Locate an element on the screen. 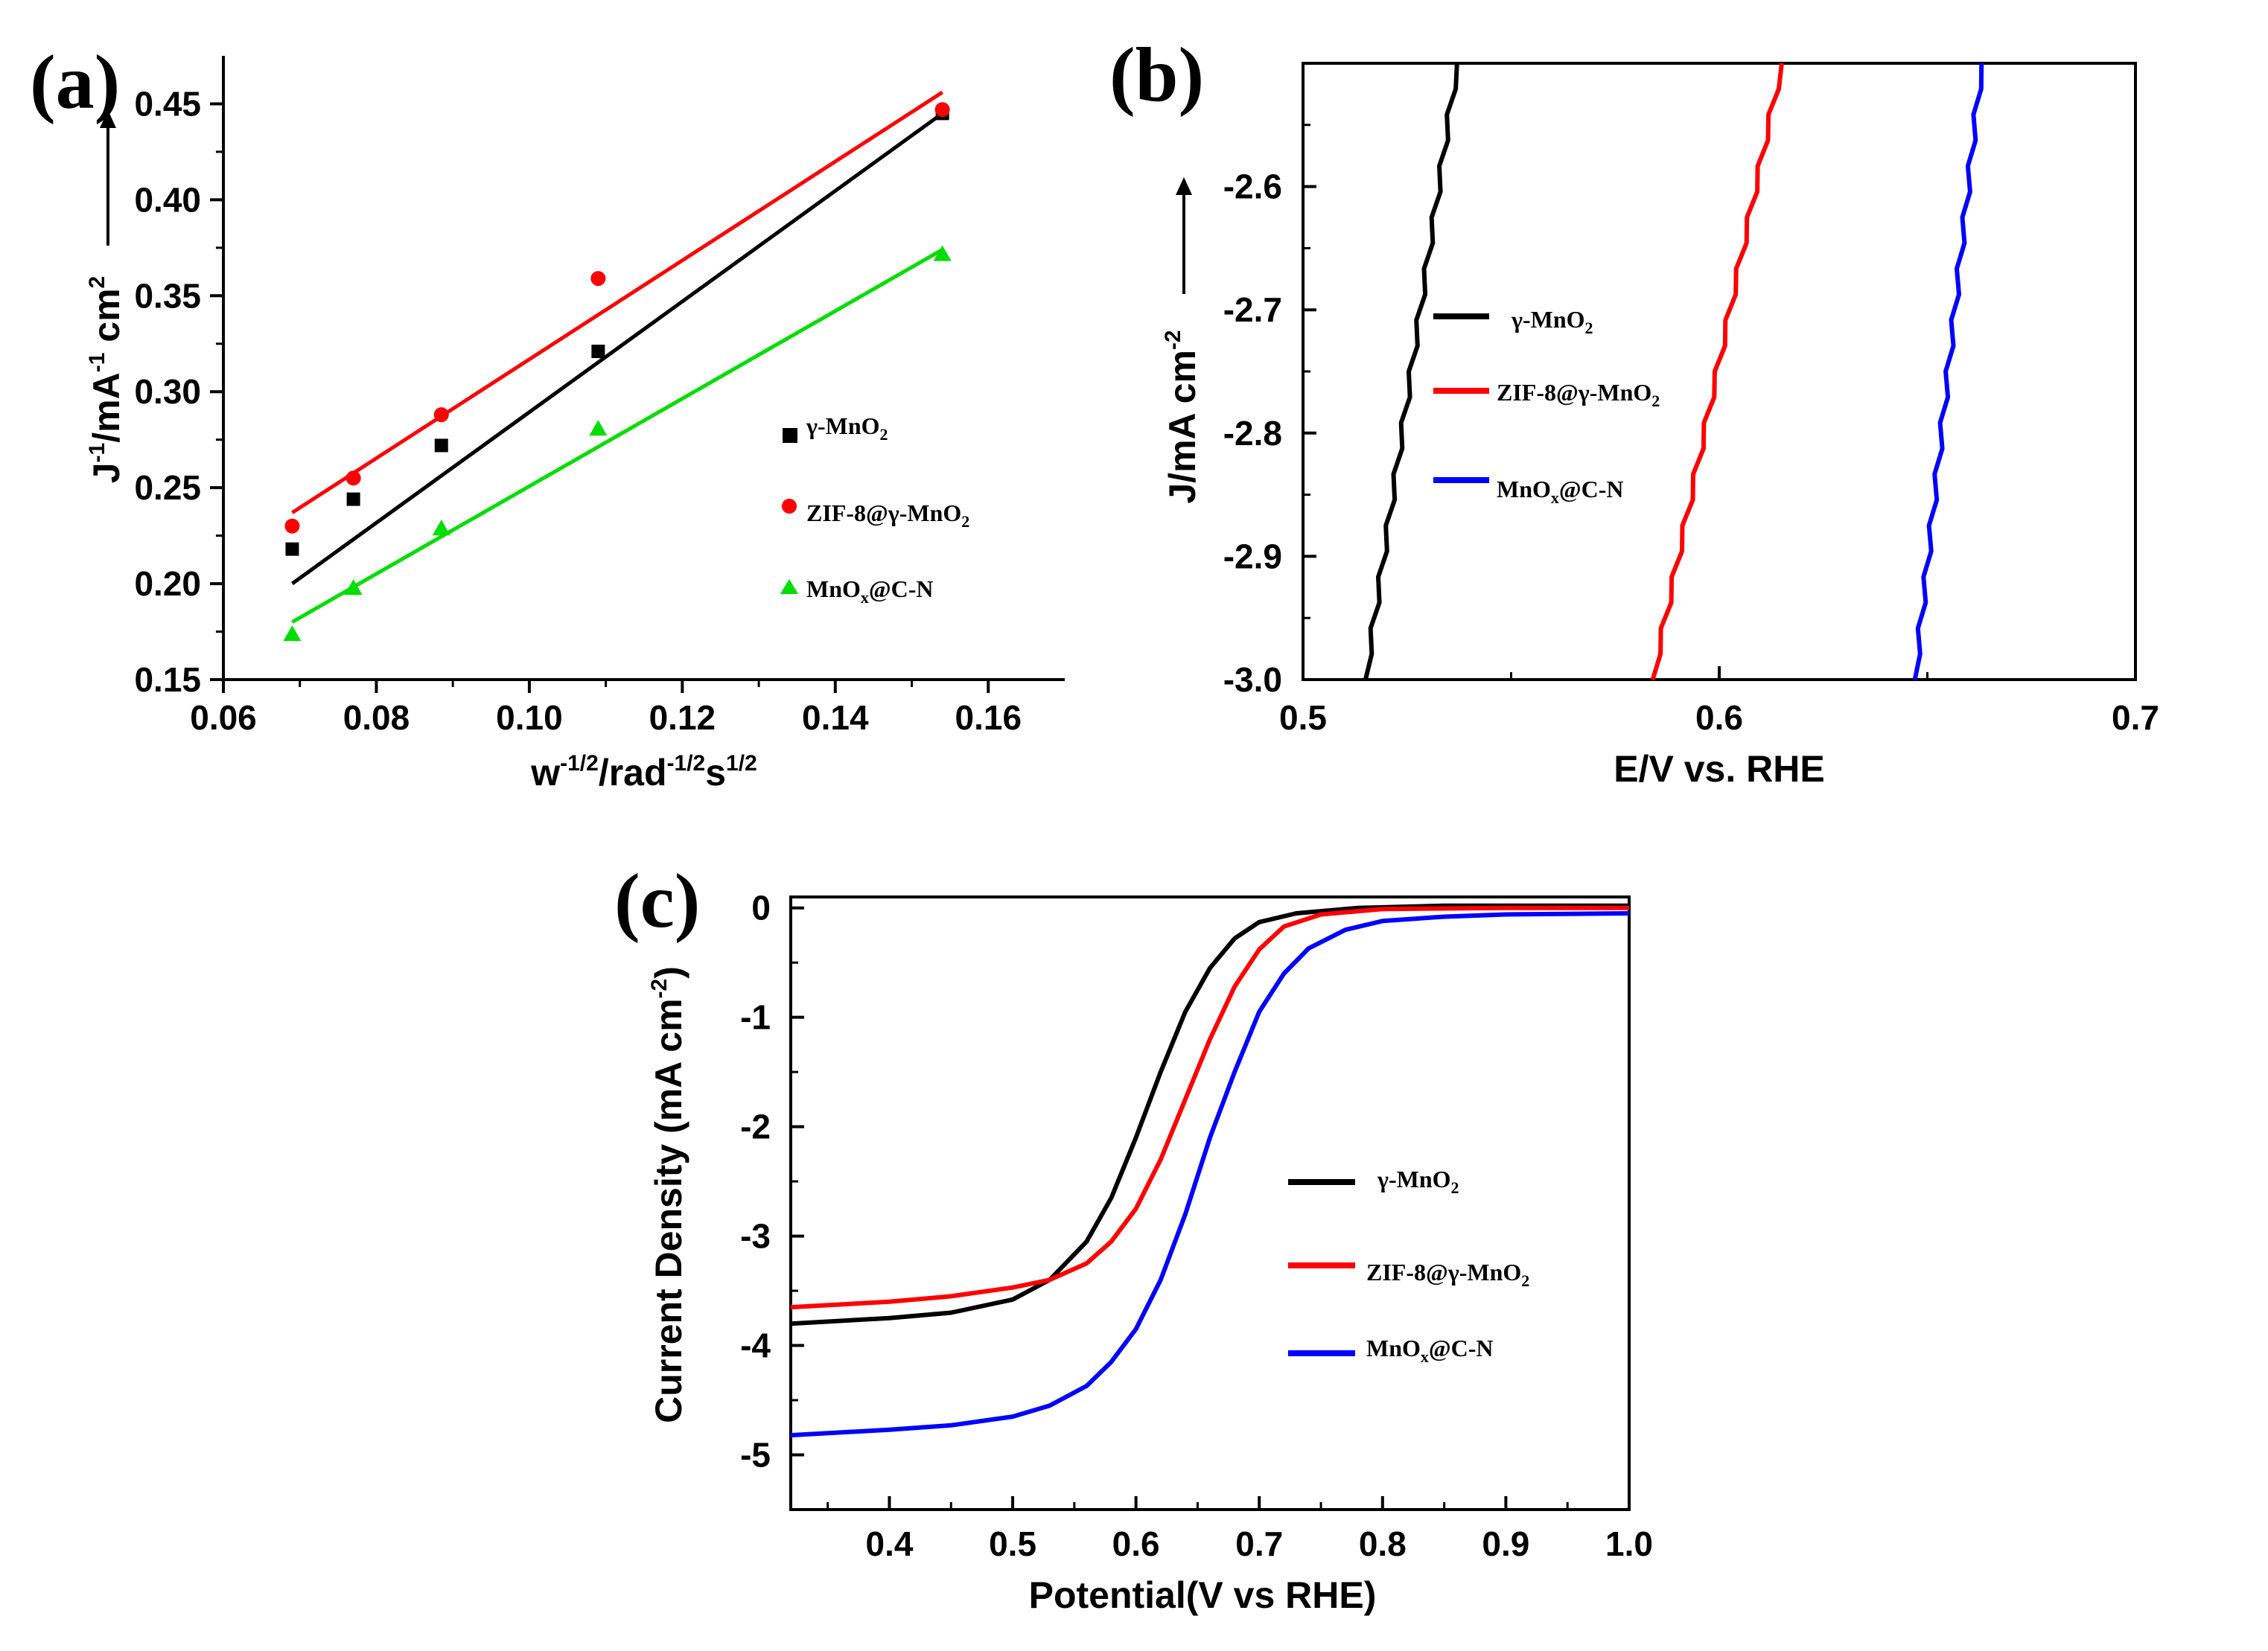  chart-c-y-tick-label: -4 is located at coordinates (755, 1345).